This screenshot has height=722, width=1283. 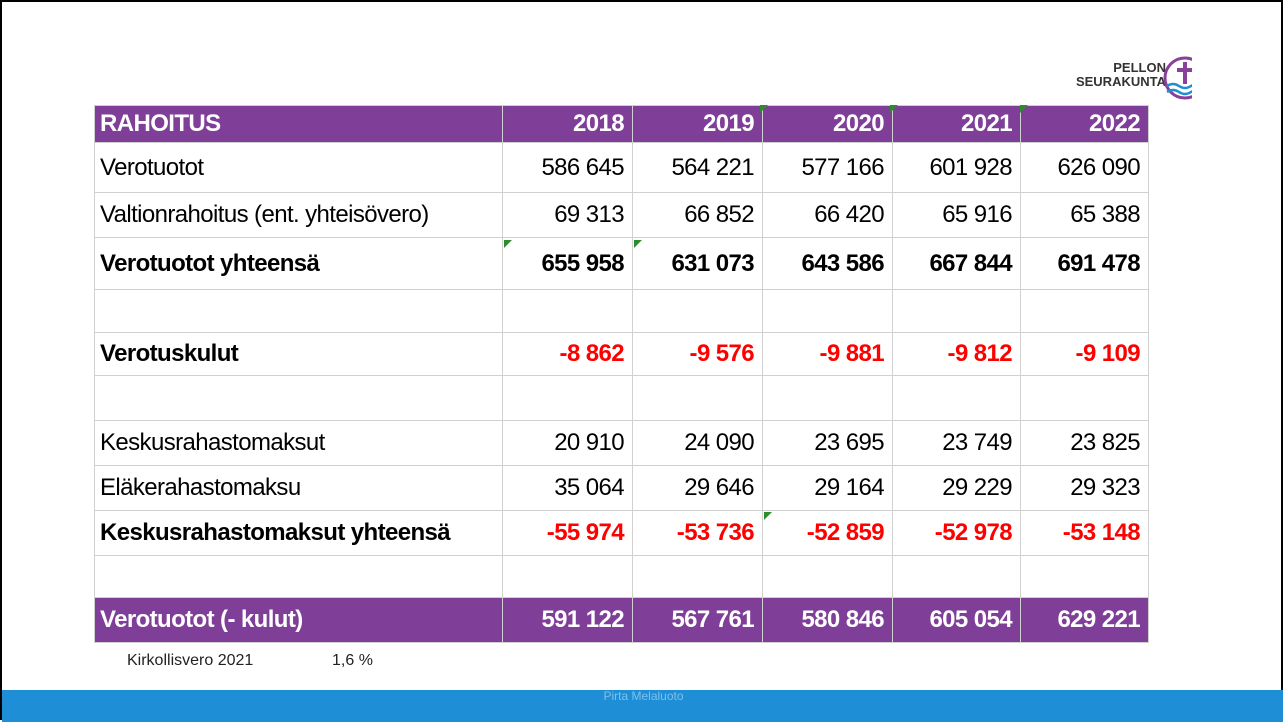 What do you see at coordinates (643, 696) in the screenshot?
I see `footer-text: Pirta Melaluoto` at bounding box center [643, 696].